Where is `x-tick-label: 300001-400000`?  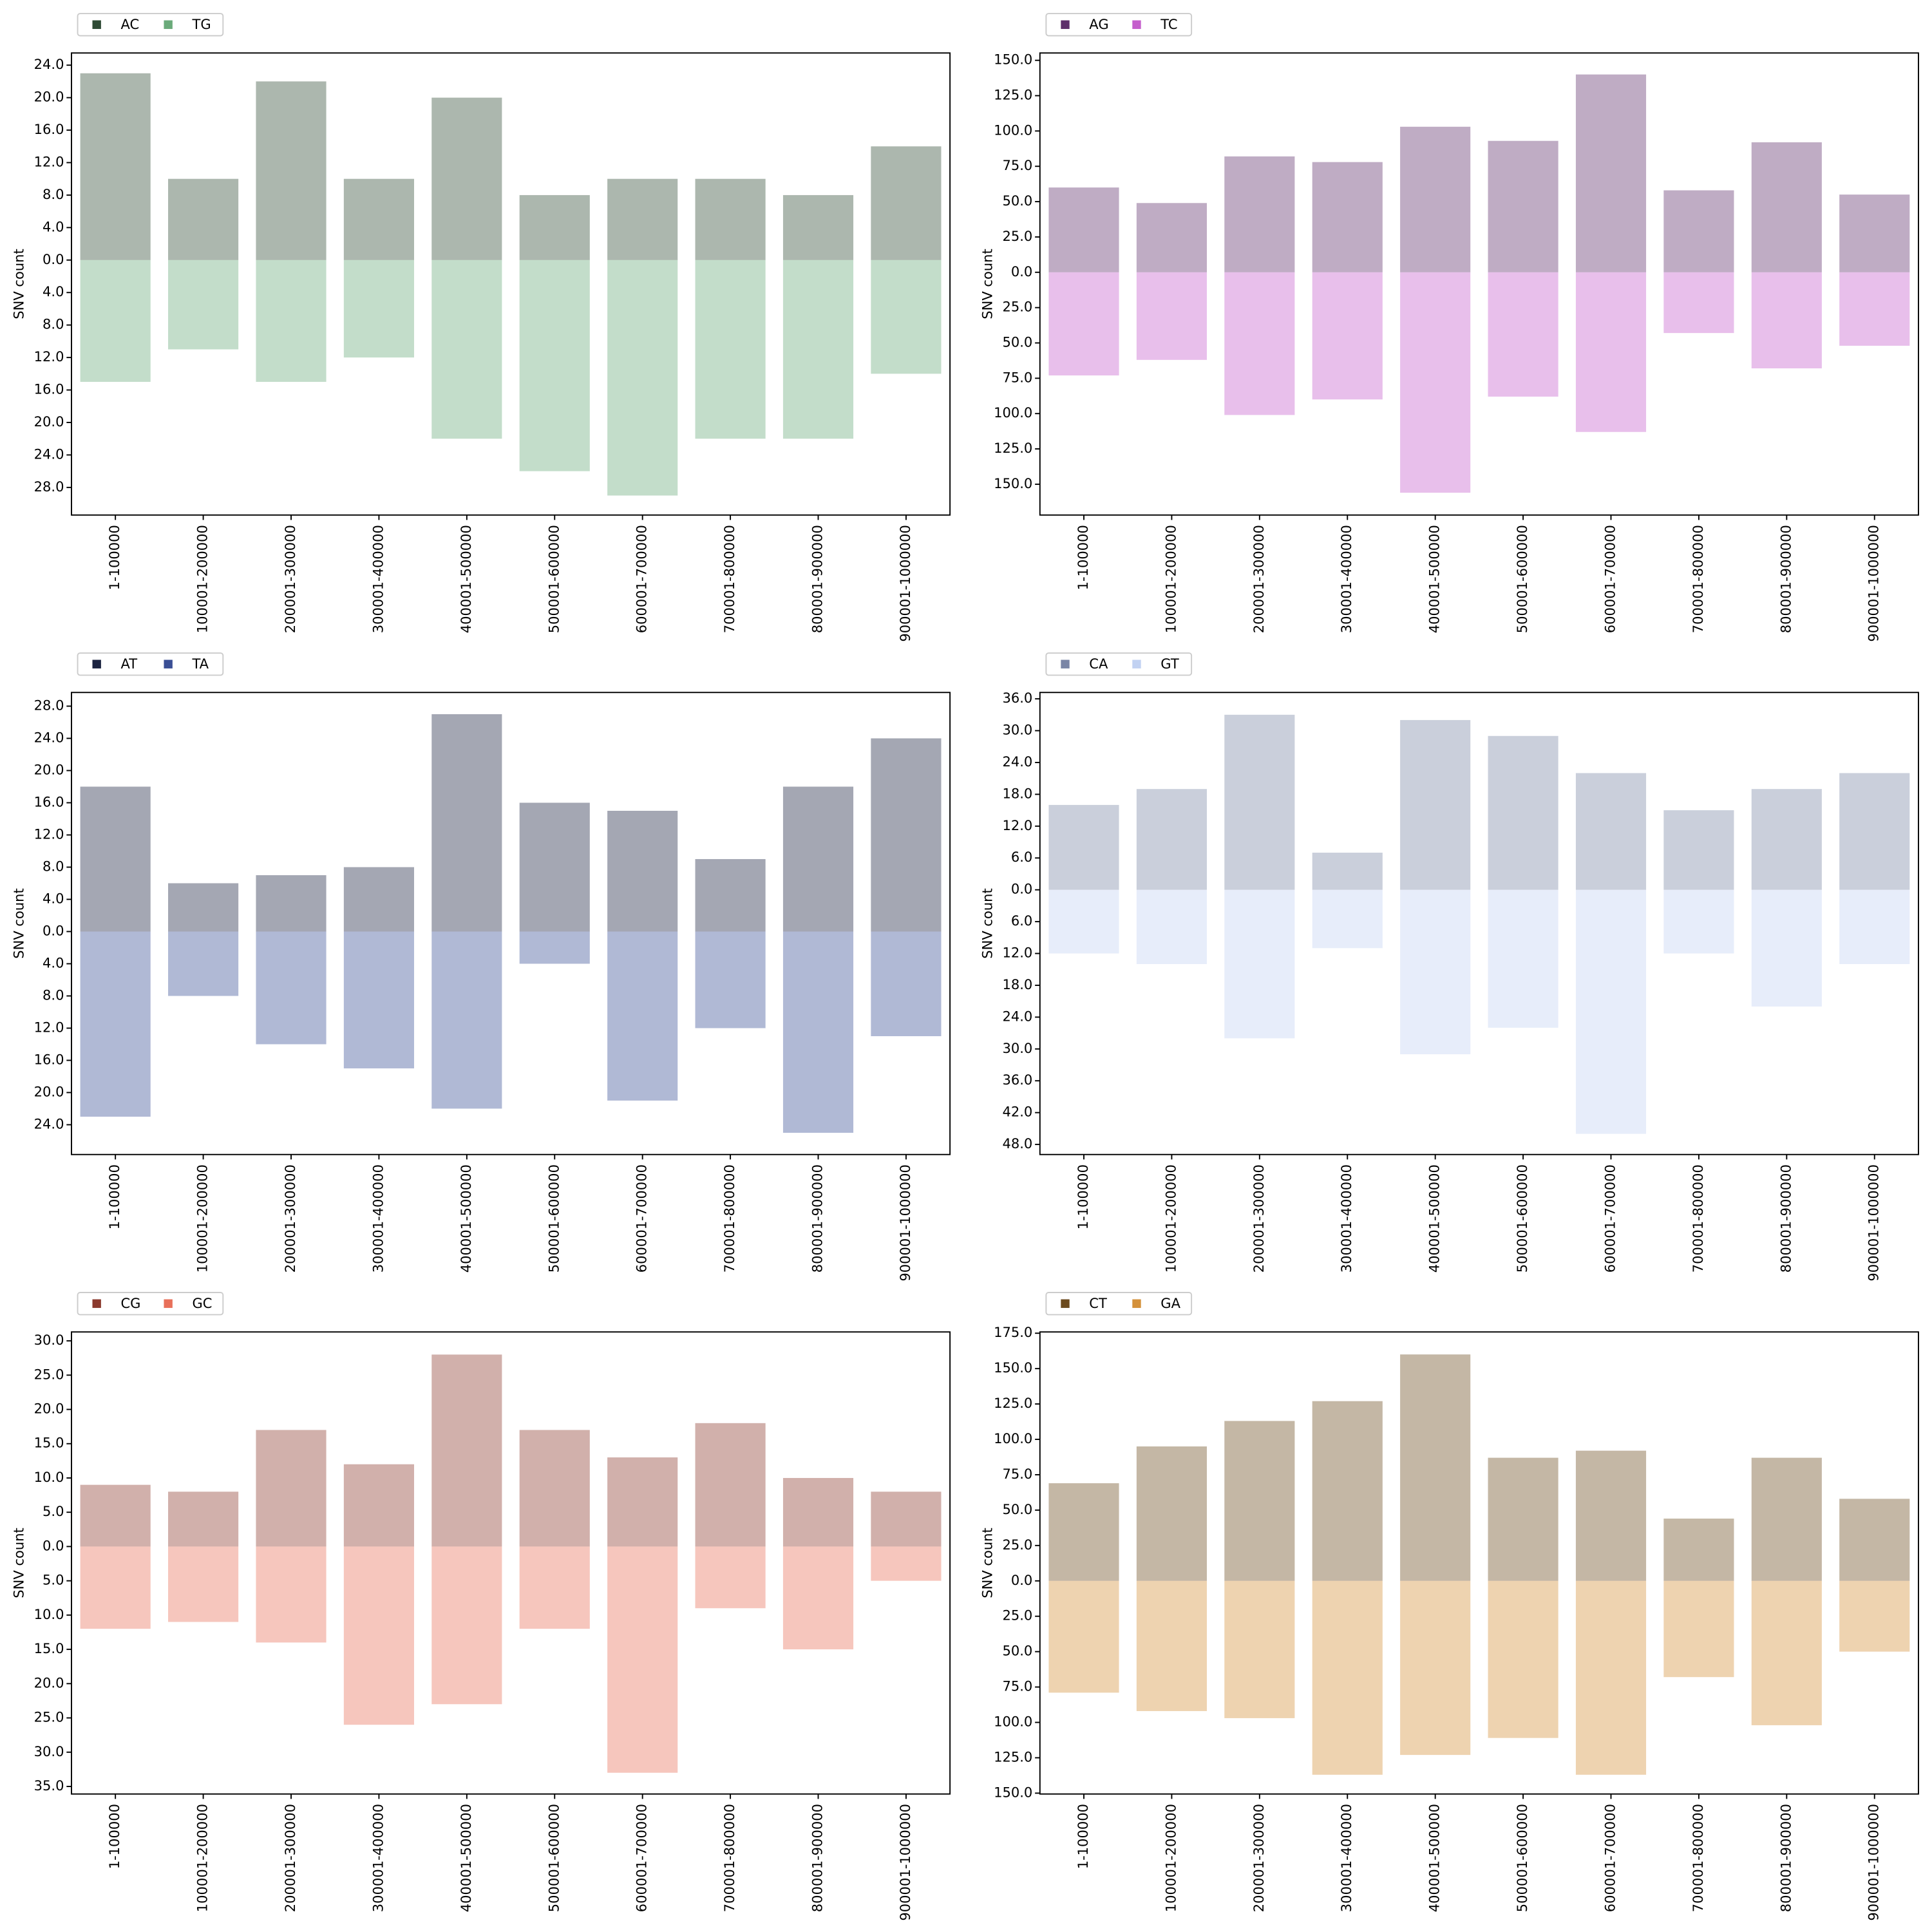 x-tick-label: 300001-400000 is located at coordinates (378, 1219).